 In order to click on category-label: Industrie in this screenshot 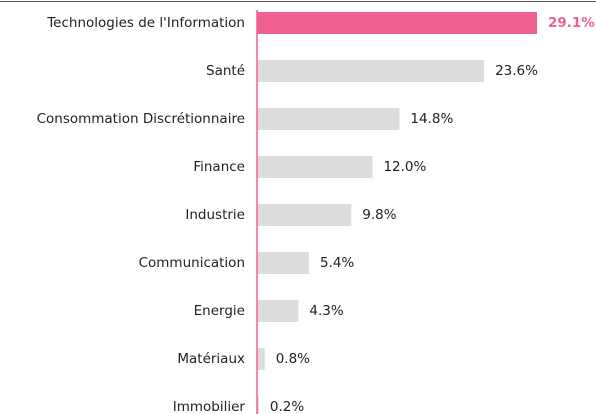, I will do `click(215, 215)`.